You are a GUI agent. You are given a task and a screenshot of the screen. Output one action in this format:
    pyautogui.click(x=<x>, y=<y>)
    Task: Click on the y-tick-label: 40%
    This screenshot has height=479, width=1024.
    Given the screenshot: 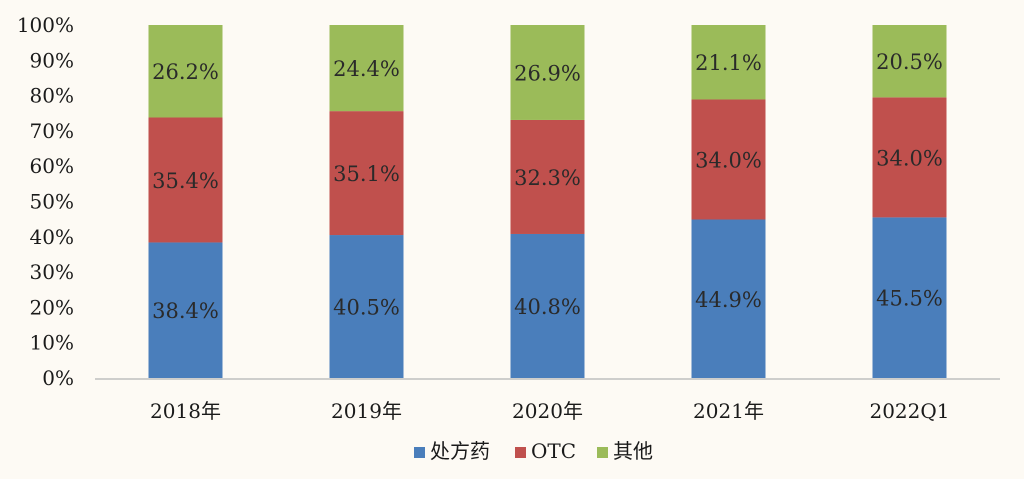 What is the action you would take?
    pyautogui.click(x=52, y=237)
    